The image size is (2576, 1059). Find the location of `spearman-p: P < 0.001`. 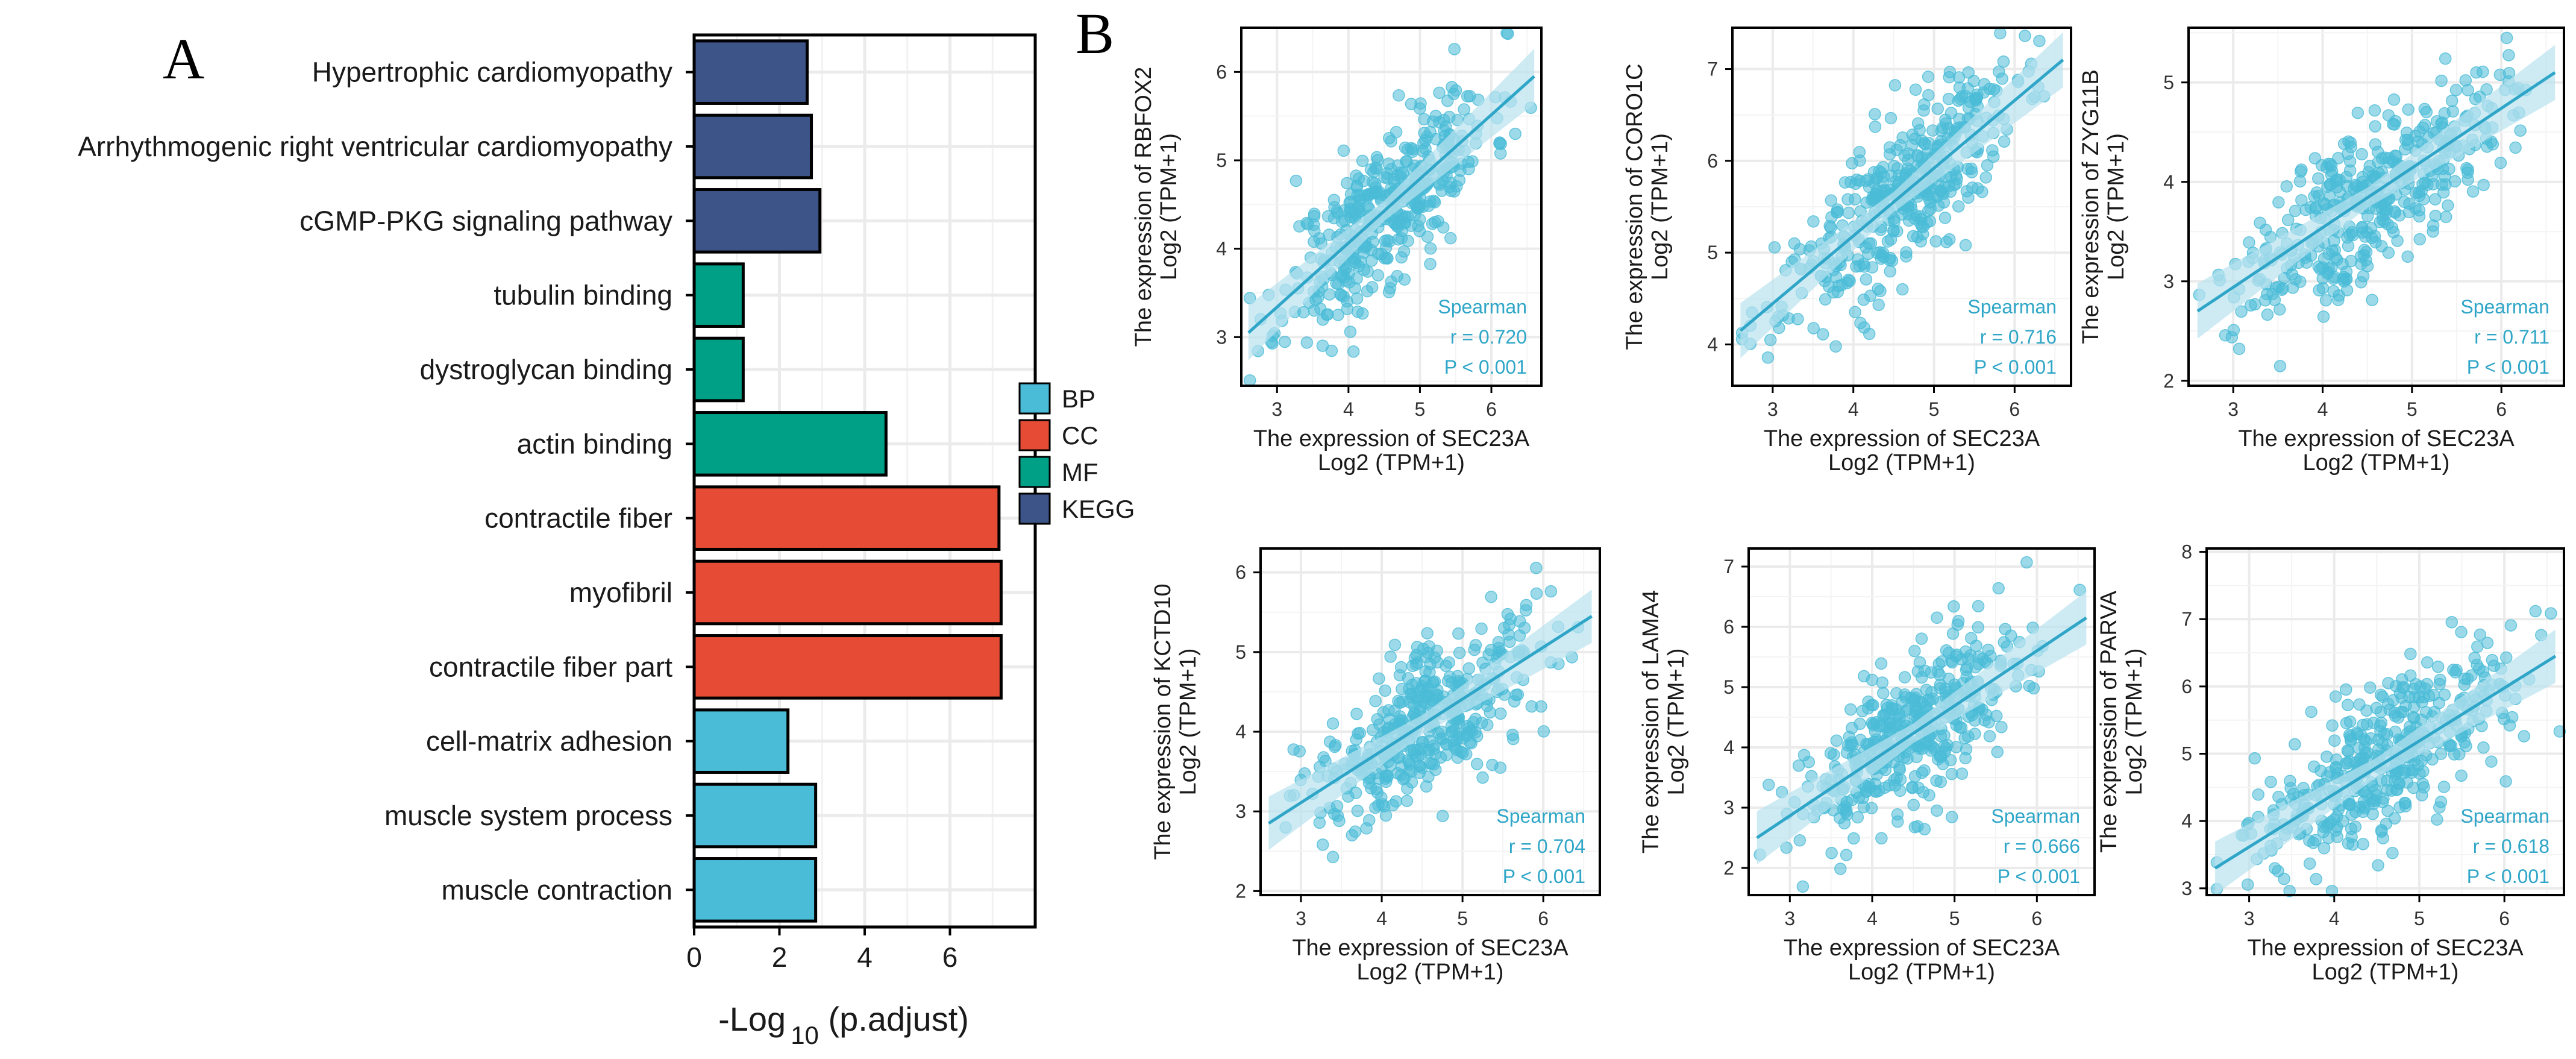

spearman-p: P < 0.001 is located at coordinates (1485, 367).